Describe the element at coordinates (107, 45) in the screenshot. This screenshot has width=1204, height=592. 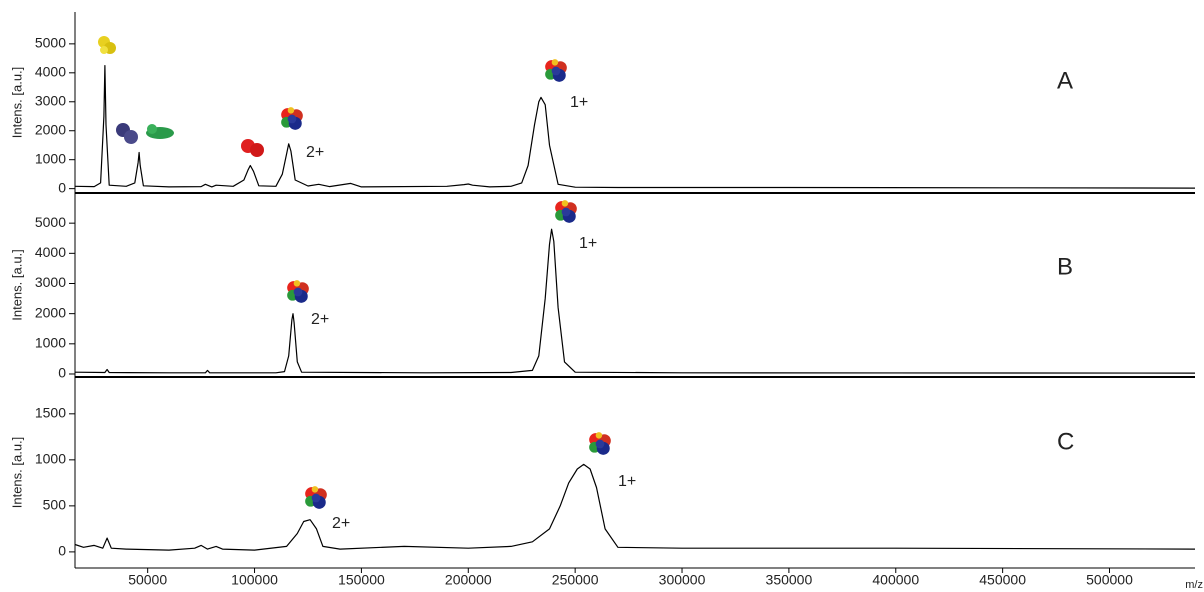
I see `yellow-protein-icon` at that location.